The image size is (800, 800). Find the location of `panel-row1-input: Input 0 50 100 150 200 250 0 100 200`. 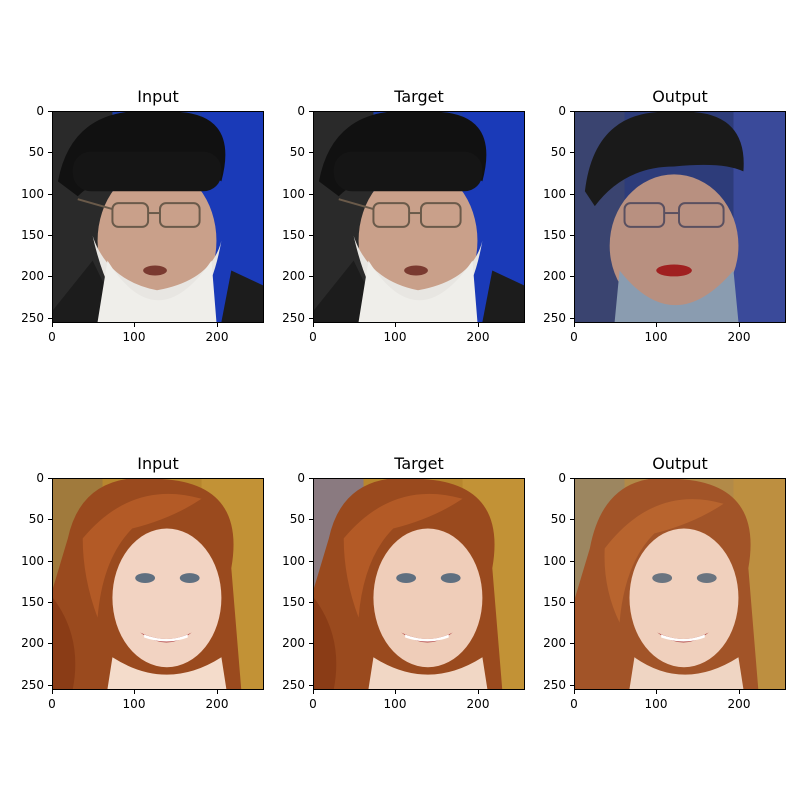

panel-row1-input: Input 0 50 100 150 200 250 0 100 200 is located at coordinates (142, 215).